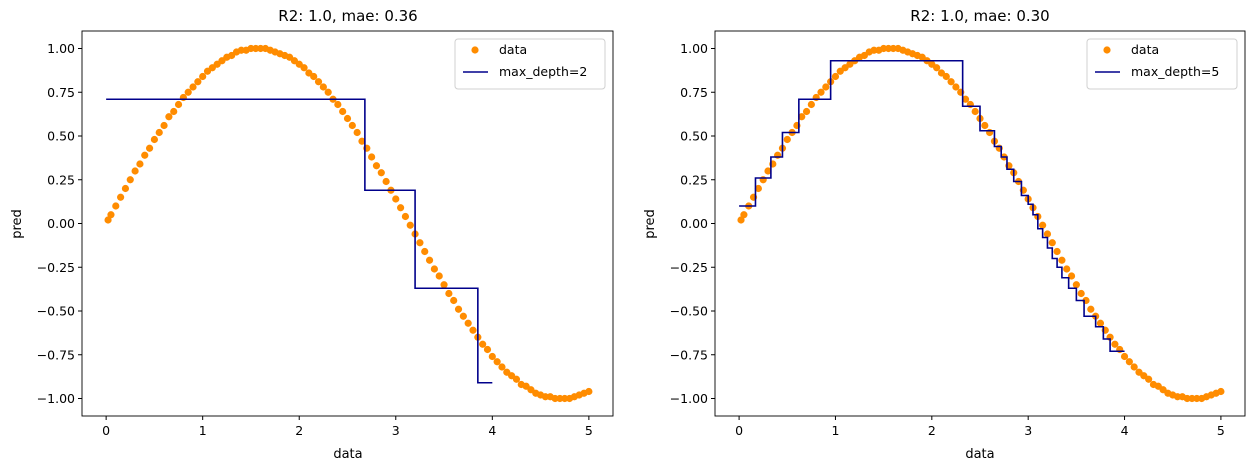 The image size is (1254, 470). I want to click on y-tick-label: 0.00, so click(61, 223).